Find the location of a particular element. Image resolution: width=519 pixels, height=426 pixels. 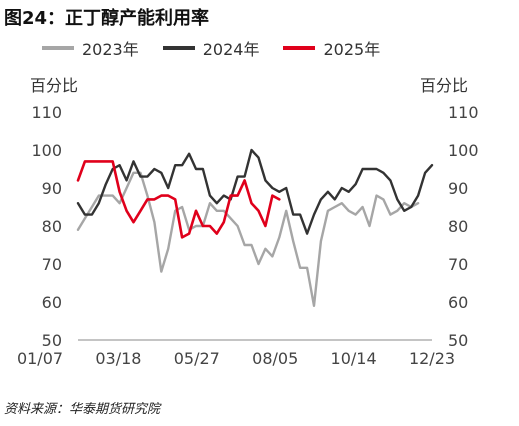

y-tick-label-right: 110 is located at coordinates (463, 112).